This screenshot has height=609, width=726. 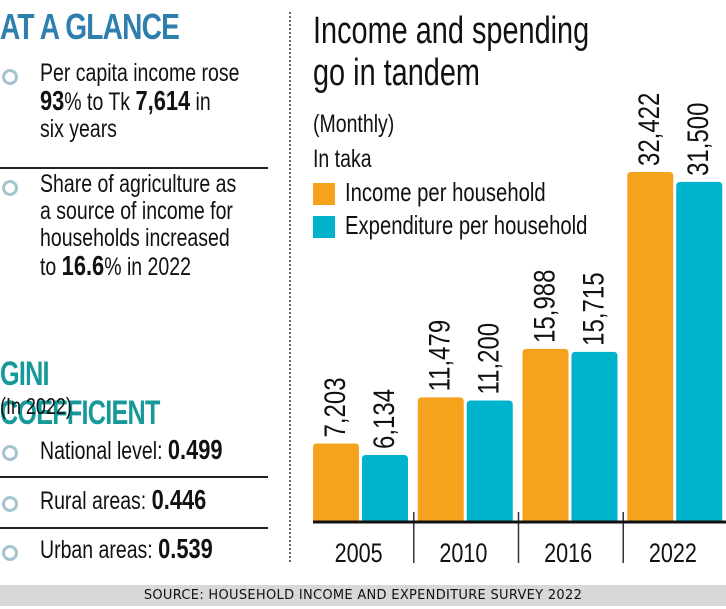 I want to click on gini-label: Urban areas:, so click(x=99, y=550).